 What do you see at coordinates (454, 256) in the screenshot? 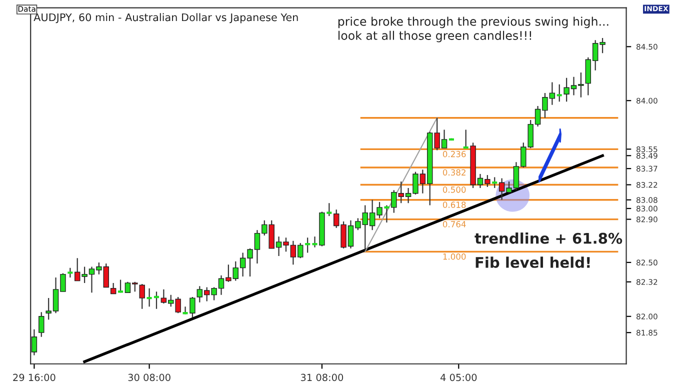
I see `annotation: 1.000` at bounding box center [454, 256].